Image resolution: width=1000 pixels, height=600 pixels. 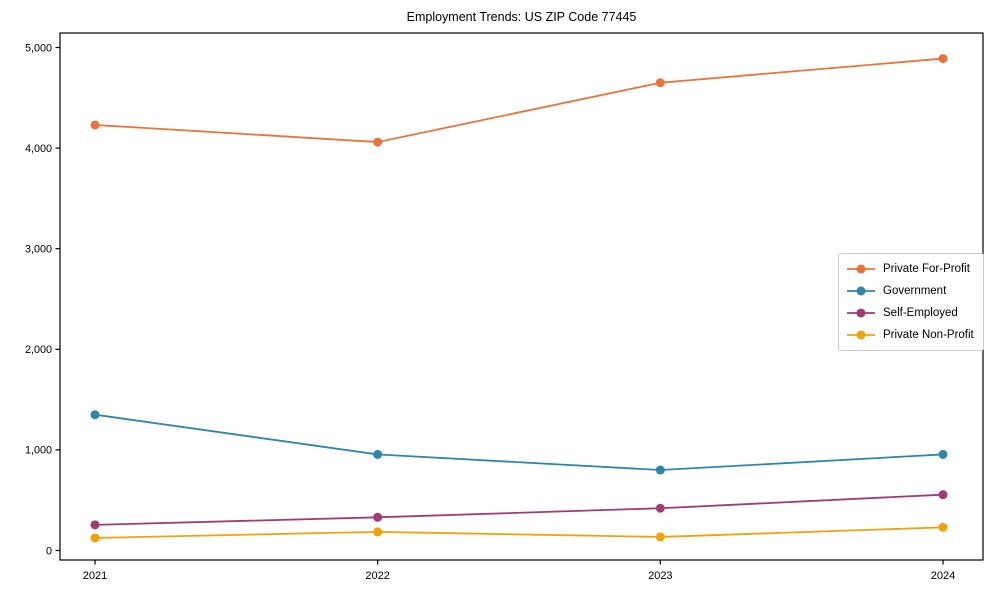 What do you see at coordinates (926, 269) in the screenshot?
I see `legend-label: Private For-Profit` at bounding box center [926, 269].